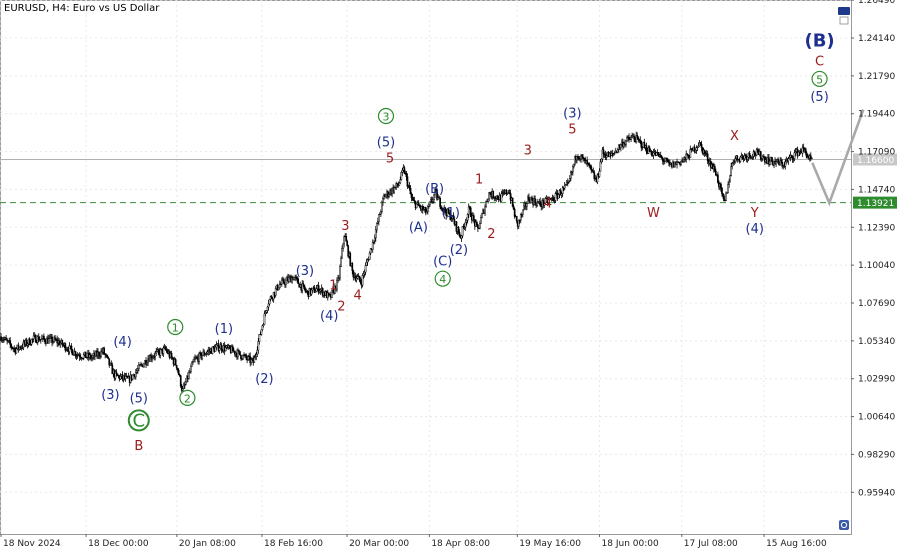 The height and width of the screenshot is (552, 900). I want to click on one-click-trade-icon, so click(844, 16).